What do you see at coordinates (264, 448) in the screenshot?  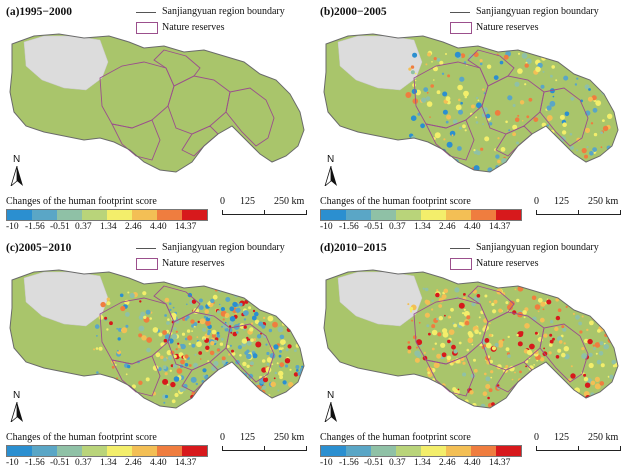 I see `scale-bar-tick` at bounding box center [264, 448].